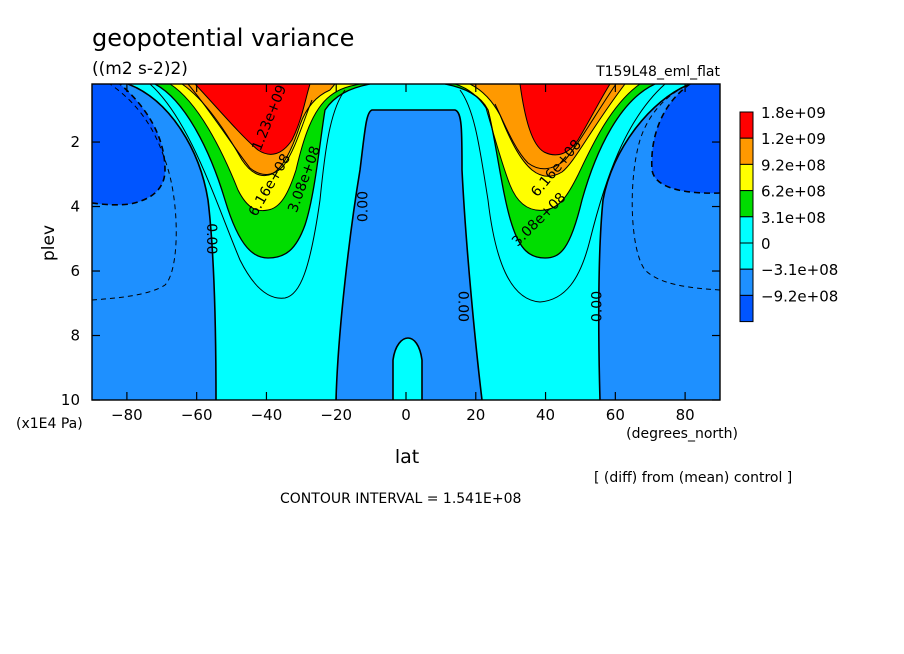 Image resolution: width=904 pixels, height=654 pixels. Describe the element at coordinates (75, 336) in the screenshot. I see `y-tick-label: 8` at that location.